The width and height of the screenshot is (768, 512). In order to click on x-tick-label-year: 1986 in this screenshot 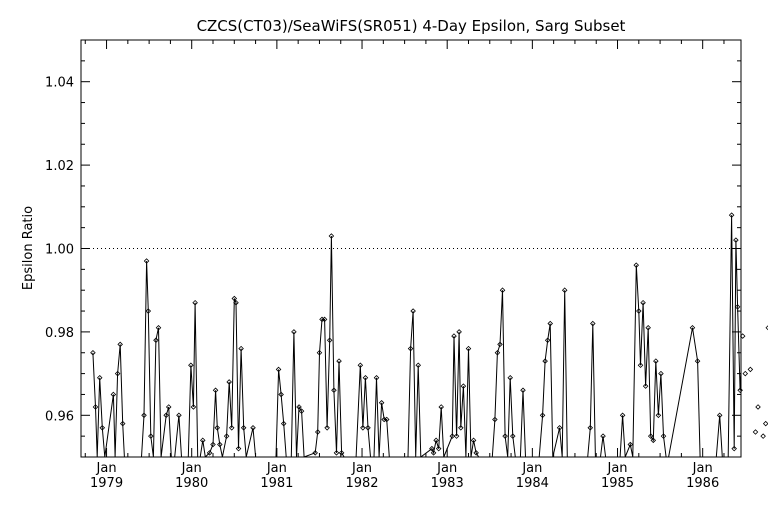, I will do `click(702, 483)`.